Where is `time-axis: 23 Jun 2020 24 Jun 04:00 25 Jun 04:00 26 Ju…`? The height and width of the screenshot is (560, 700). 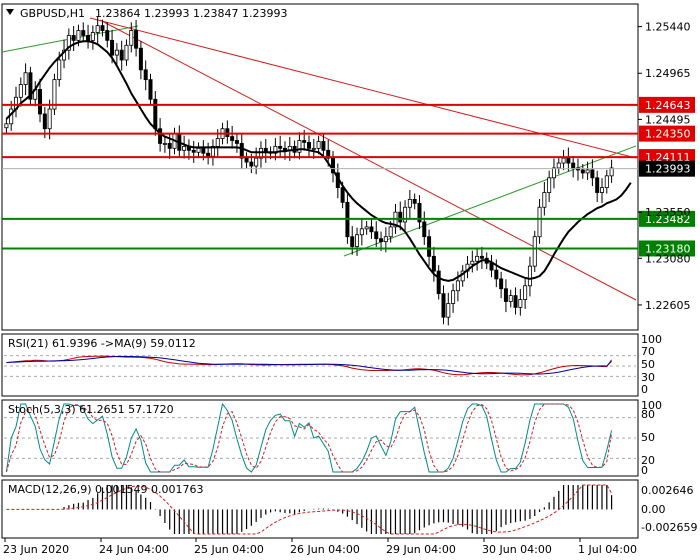
time-axis: 23 Jun 2020 24 Jun 04:00 25 Jun 04:00 26 Ju… is located at coordinates (320, 547).